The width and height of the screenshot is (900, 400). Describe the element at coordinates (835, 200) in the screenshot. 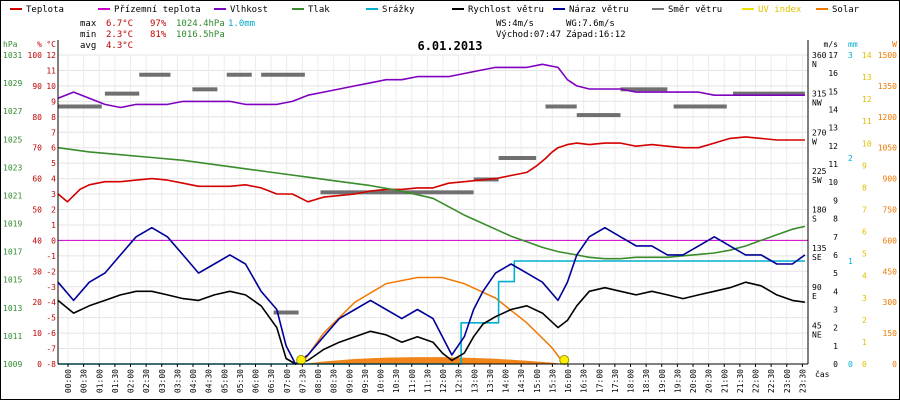

I see `tick-wind-8: 9` at that location.